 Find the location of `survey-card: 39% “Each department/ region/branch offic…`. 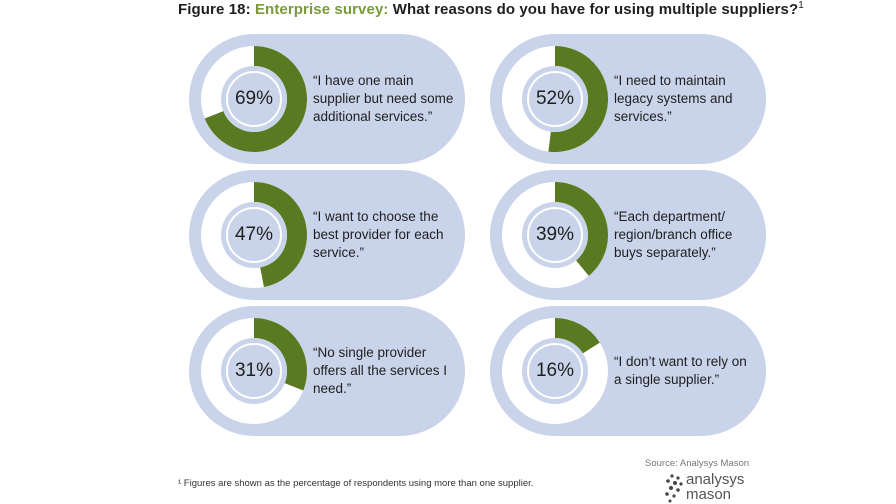

survey-card: 39% “Each department/ region/branch offic… is located at coordinates (628, 235).